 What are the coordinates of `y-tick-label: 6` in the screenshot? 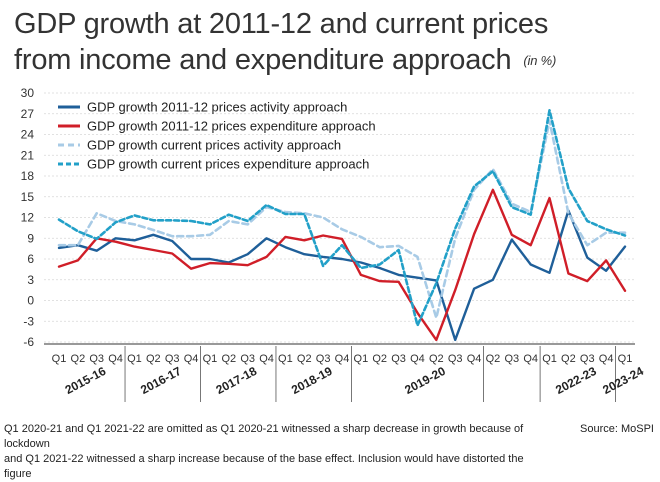 It's located at (30, 259).